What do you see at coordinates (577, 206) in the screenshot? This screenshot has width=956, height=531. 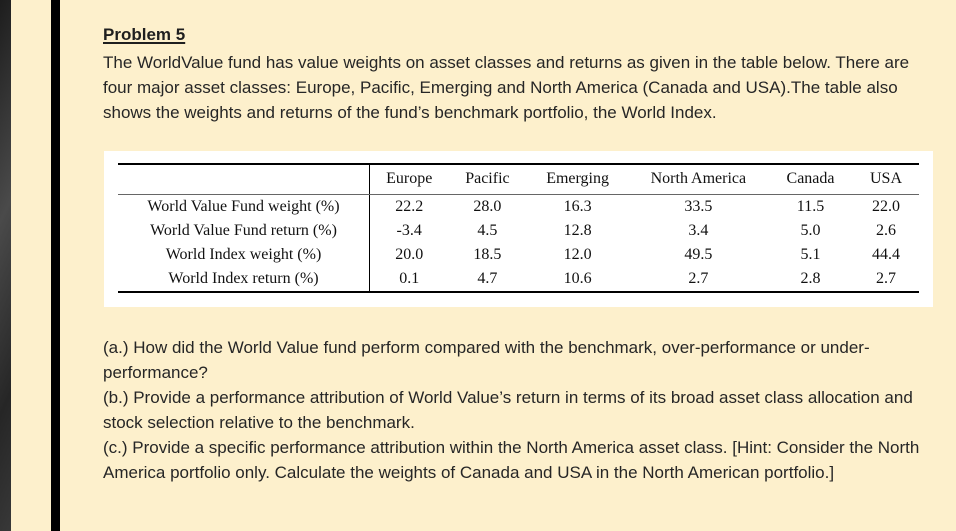 I see `cell-value: 16.3` at bounding box center [577, 206].